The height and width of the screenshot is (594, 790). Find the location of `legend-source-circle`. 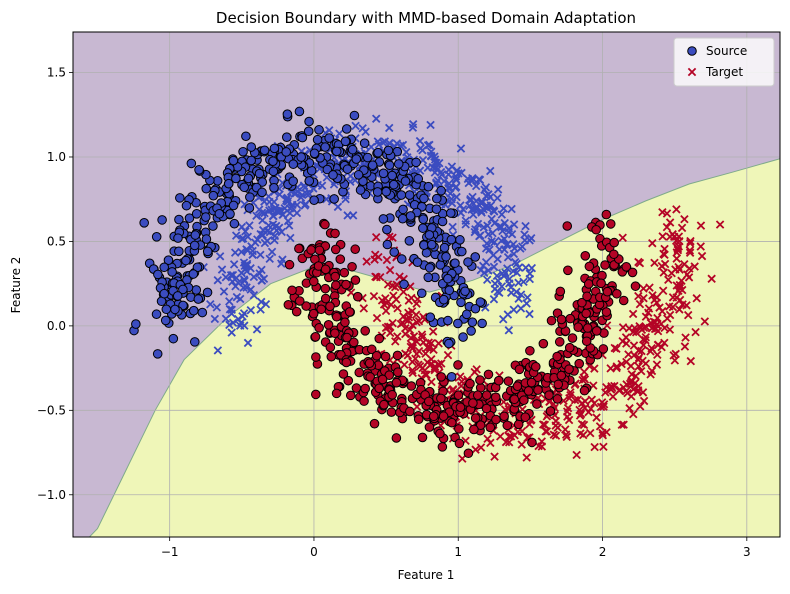

legend-source-circle is located at coordinates (692, 51).